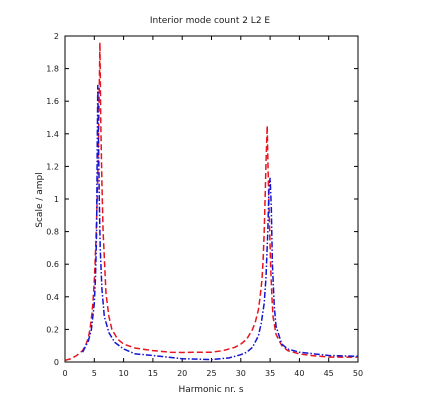  I want to click on x-tick-label: 45, so click(329, 373).